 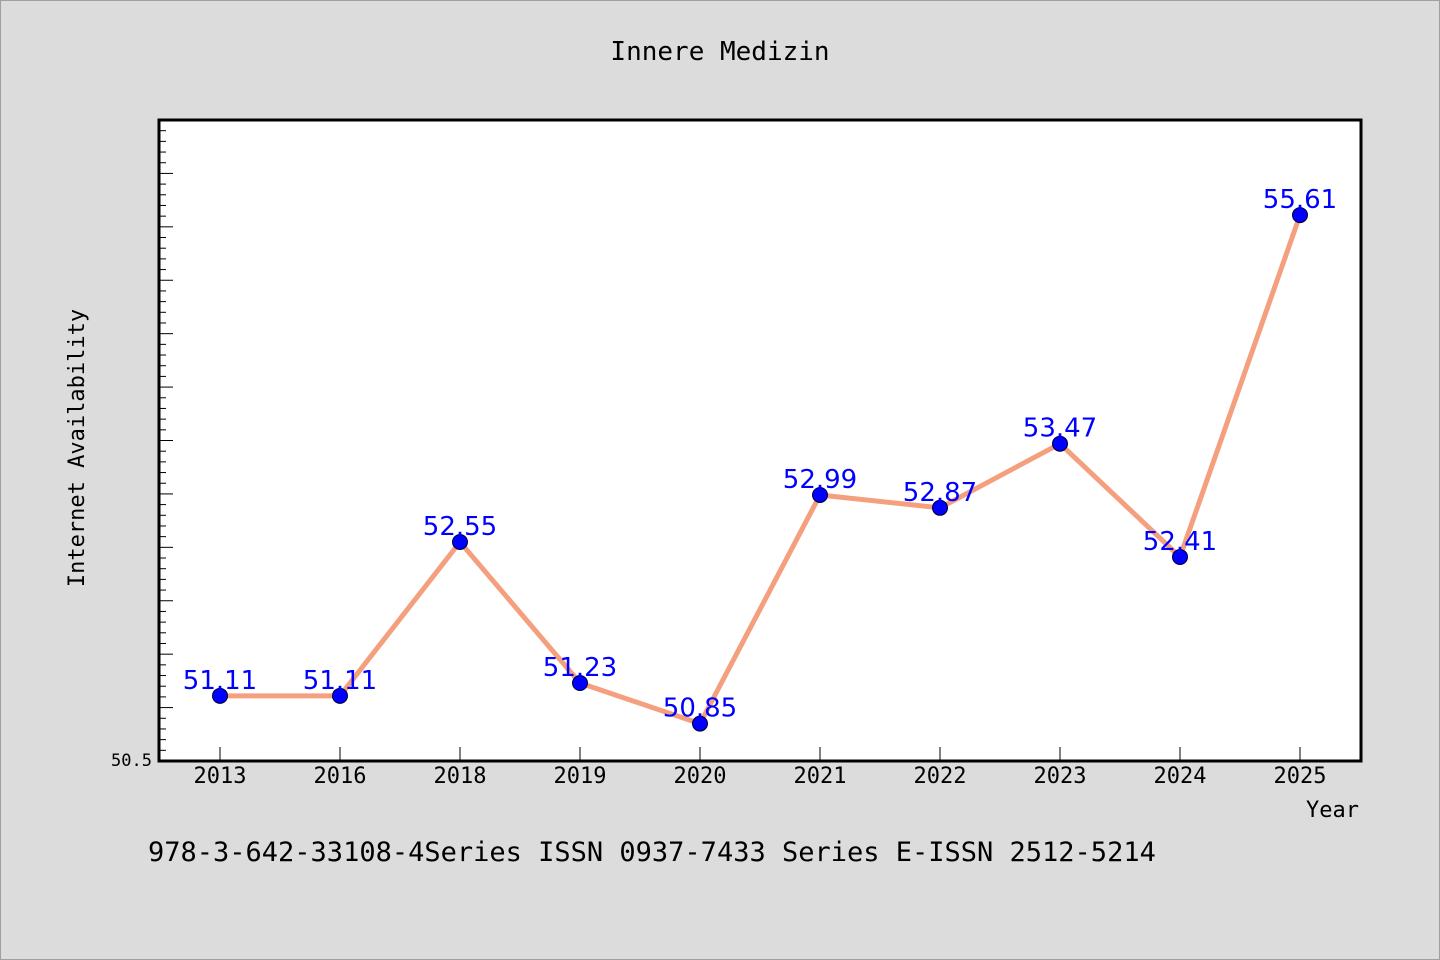 I want to click on y-axis-ticks, so click(x=166, y=440).